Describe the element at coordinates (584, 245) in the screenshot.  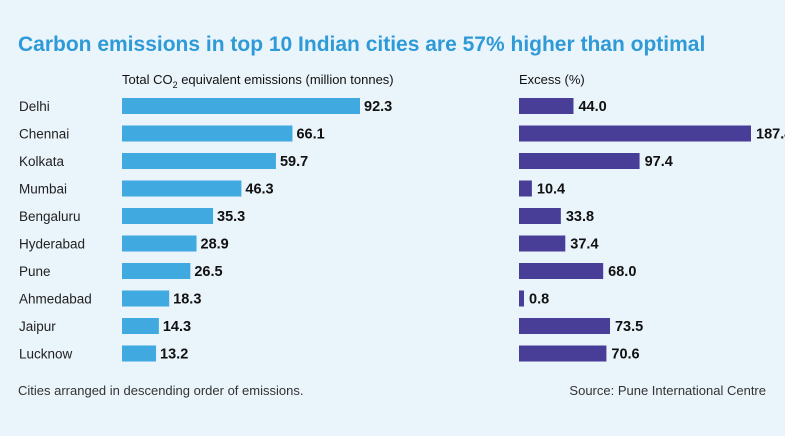
I see `excess-value-hyderabad: 37.4` at that location.